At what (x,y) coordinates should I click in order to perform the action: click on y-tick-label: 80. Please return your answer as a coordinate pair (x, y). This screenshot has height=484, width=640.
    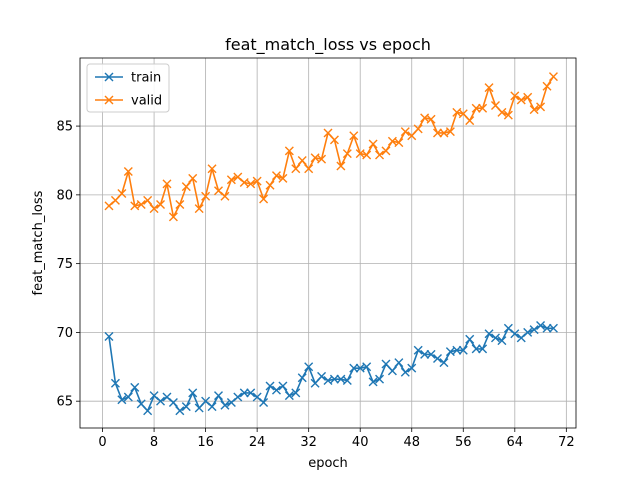
    Looking at the image, I should click on (64, 195).